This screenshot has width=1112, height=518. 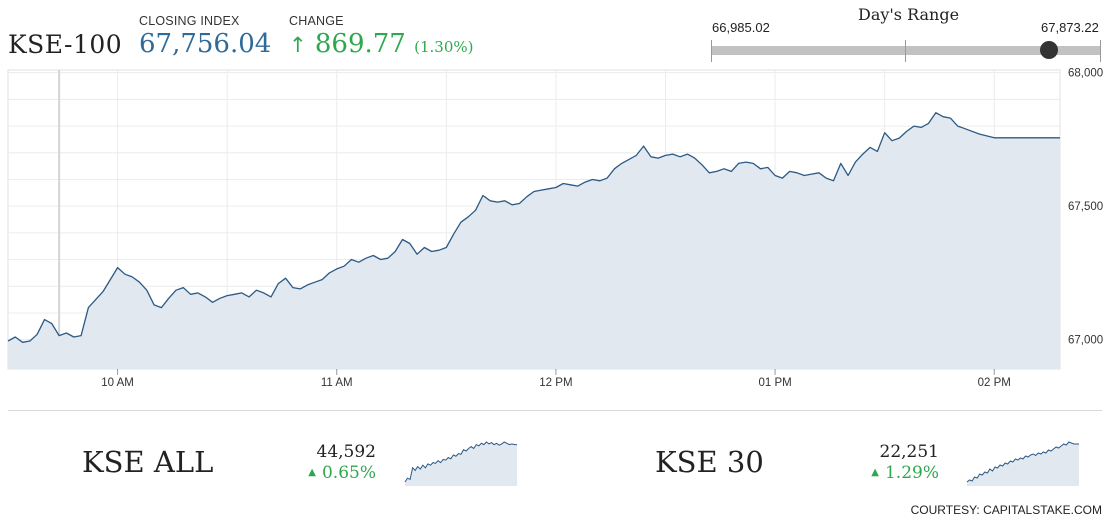 What do you see at coordinates (1085, 341) in the screenshot?
I see `y-tick-label: 67,000` at bounding box center [1085, 341].